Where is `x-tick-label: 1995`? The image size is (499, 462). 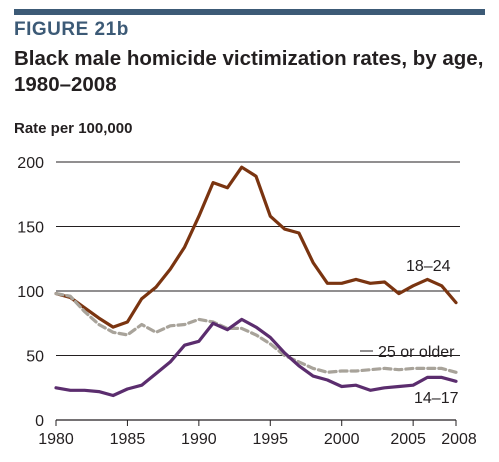 x-tick-label: 1995 is located at coordinates (270, 439).